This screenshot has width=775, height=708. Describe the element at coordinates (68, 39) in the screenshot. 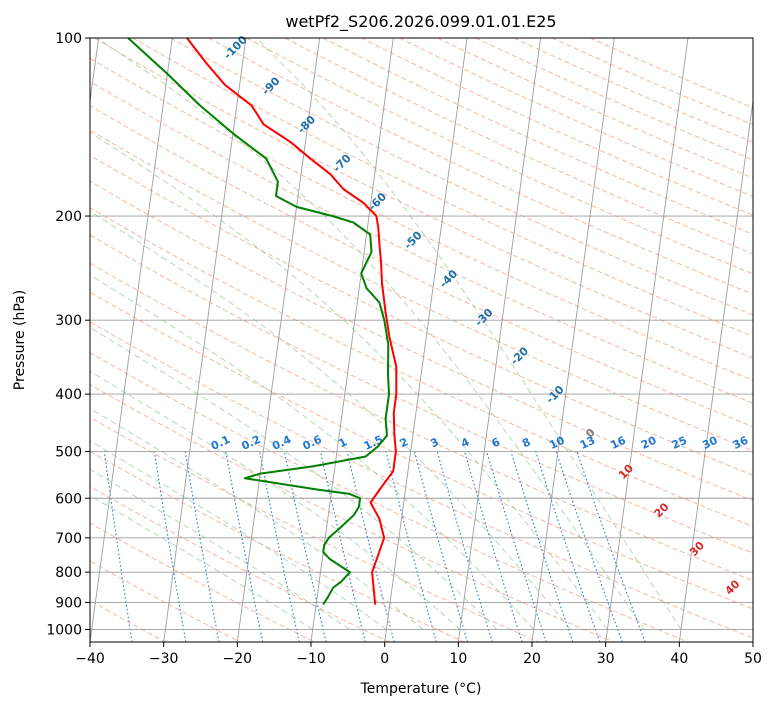

I see `y-tick-label: 100` at that location.